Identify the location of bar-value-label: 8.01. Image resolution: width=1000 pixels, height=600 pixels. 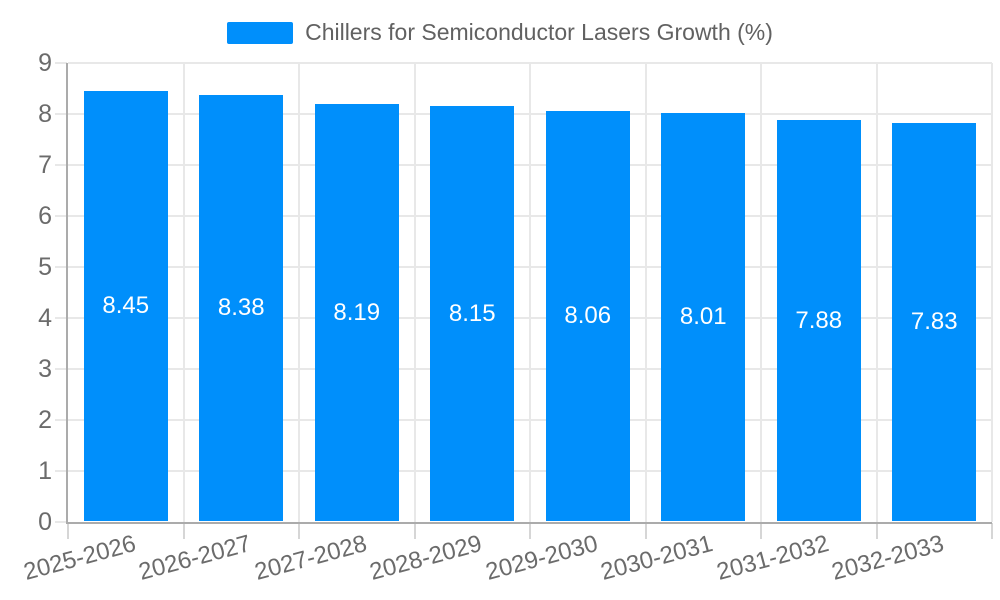
(703, 317).